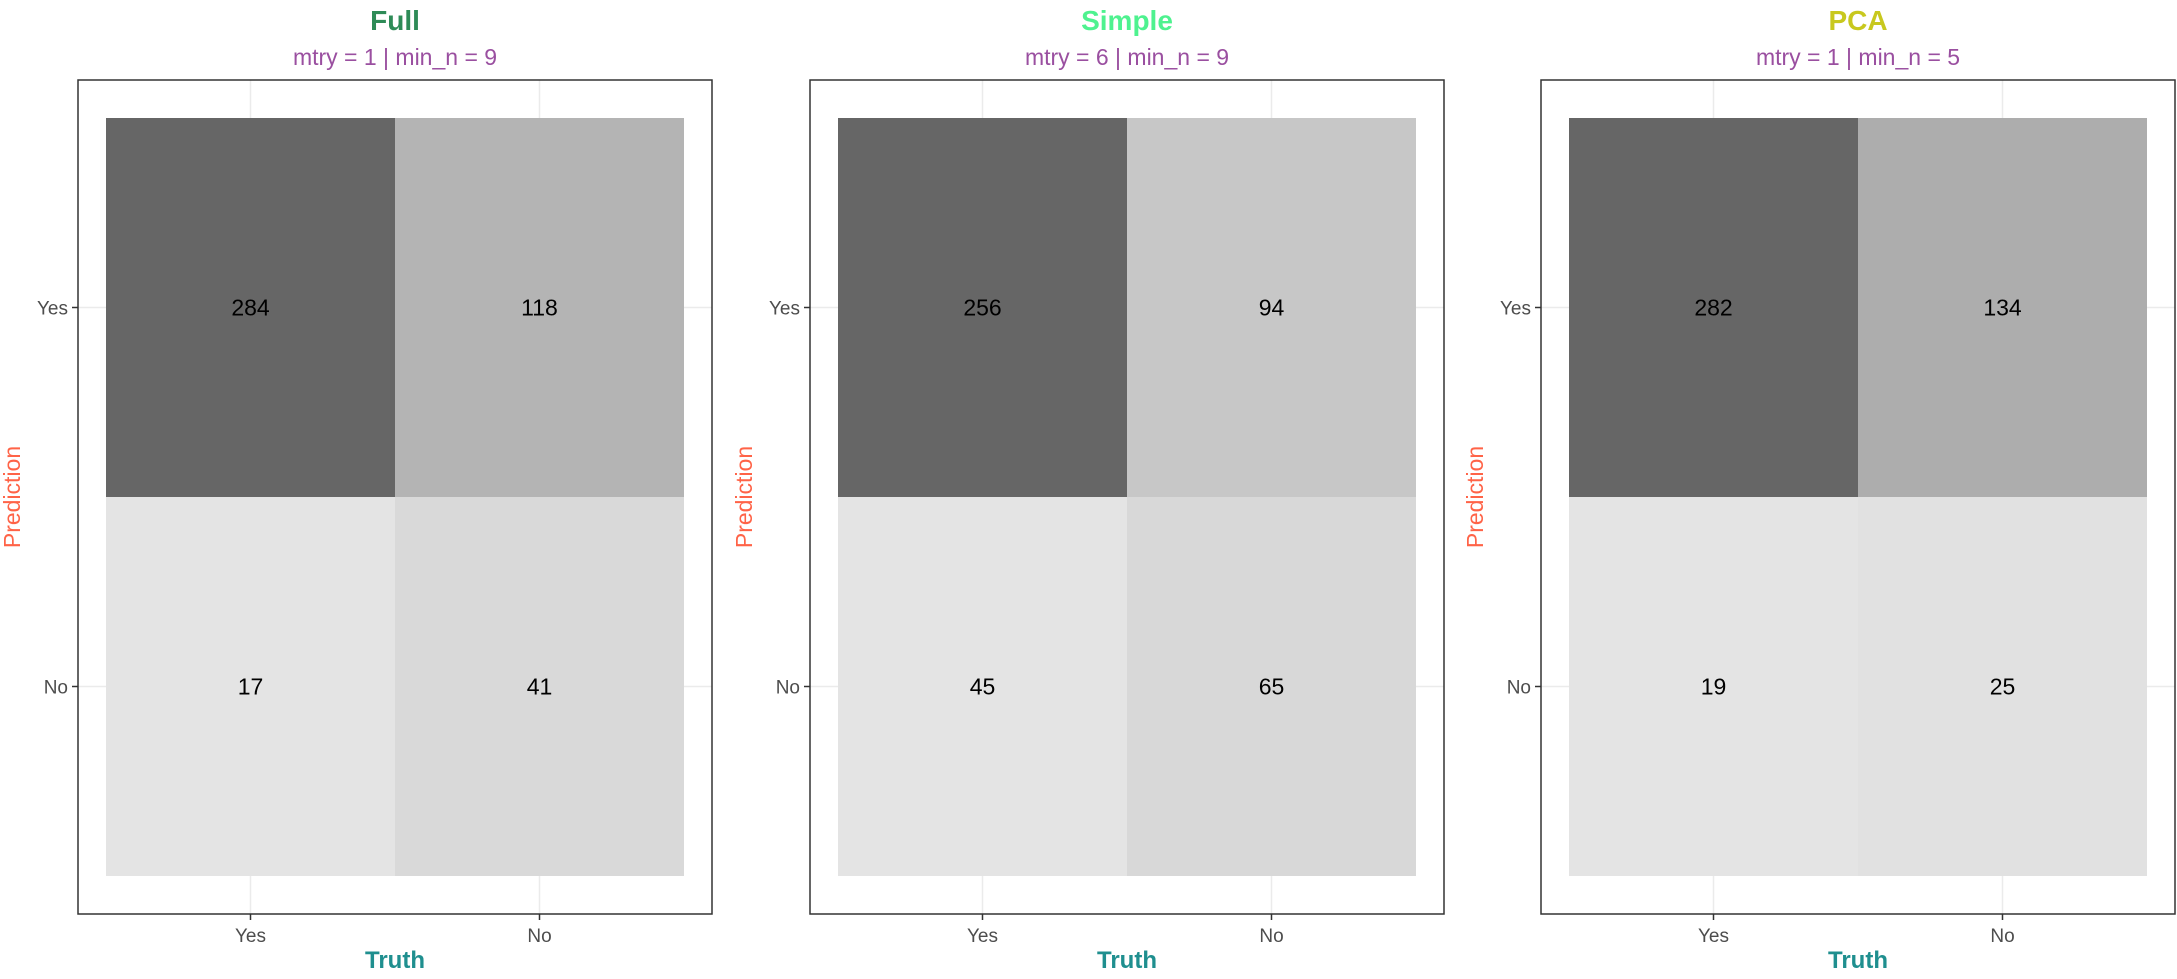 Image resolution: width=2177 pixels, height=979 pixels. Describe the element at coordinates (395, 960) in the screenshot. I see `panel-full-x-axis-title: Truth` at that location.